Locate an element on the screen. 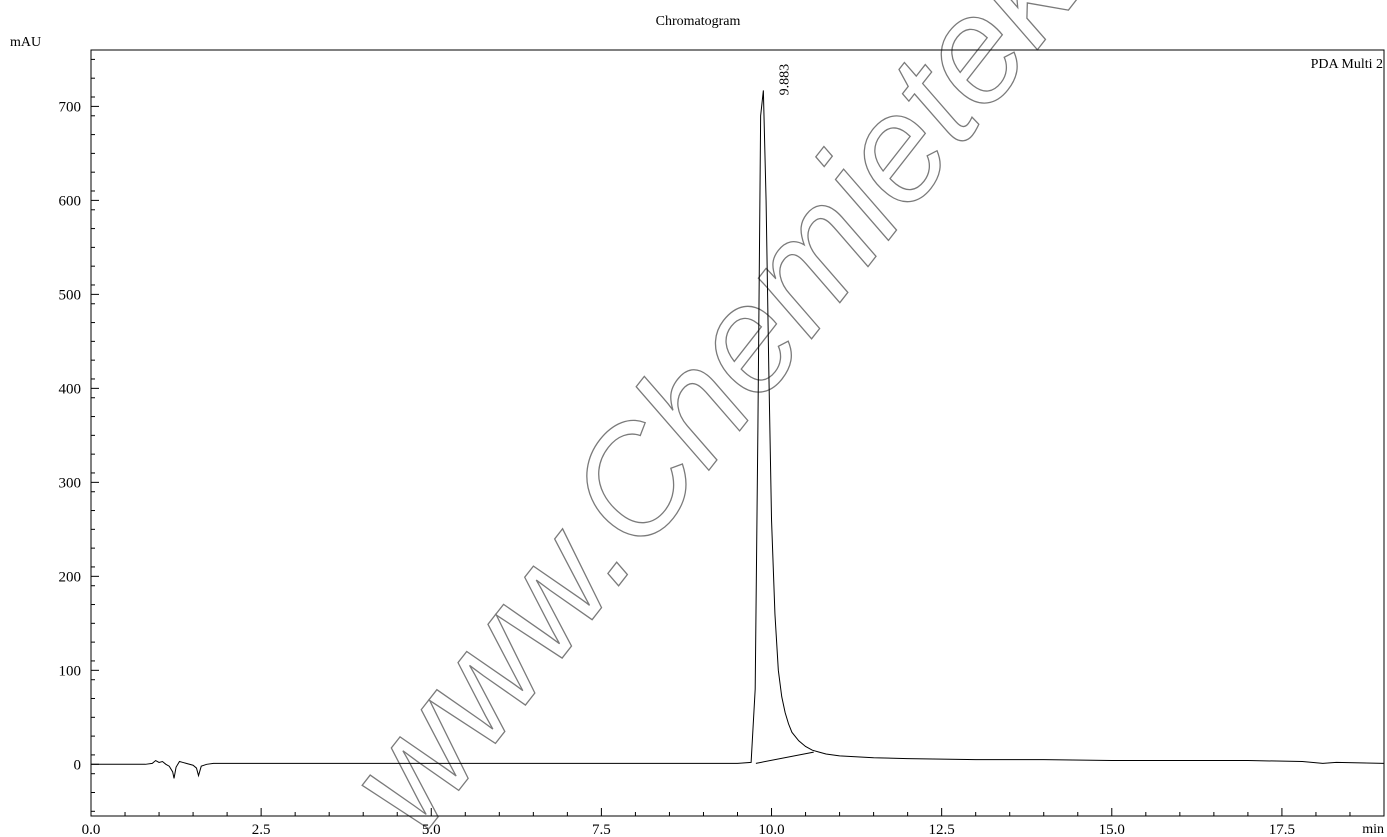  y-tick-label: 400 is located at coordinates (70, 389).